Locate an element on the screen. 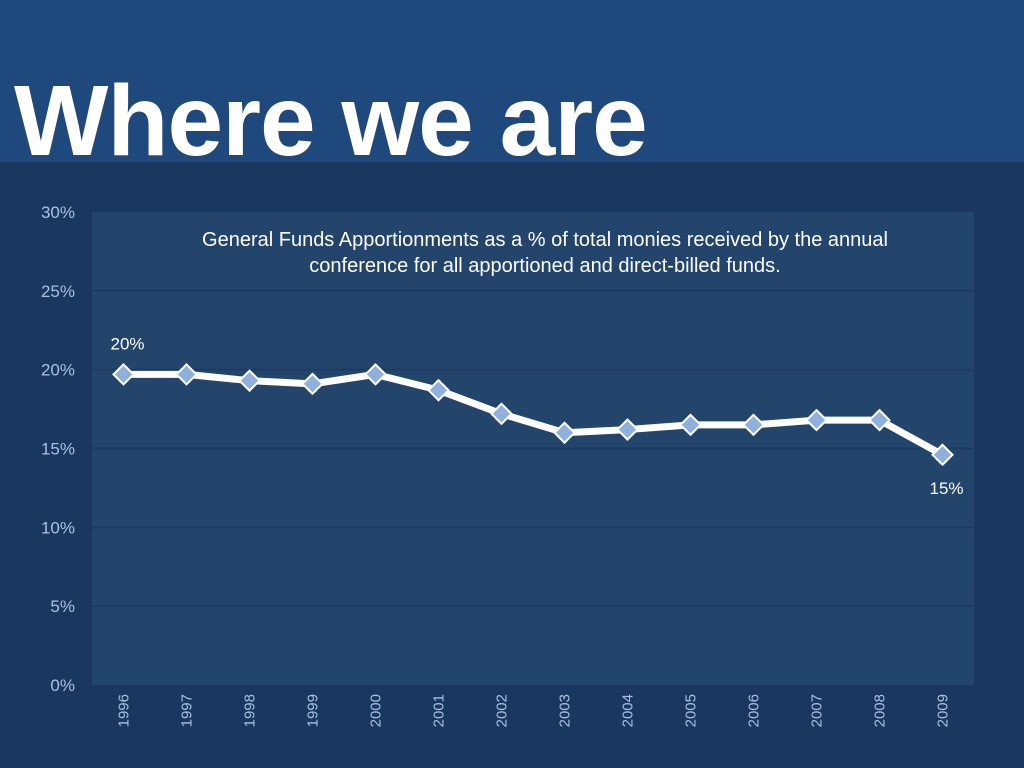  x-tick-label: 2009 is located at coordinates (943, 710).